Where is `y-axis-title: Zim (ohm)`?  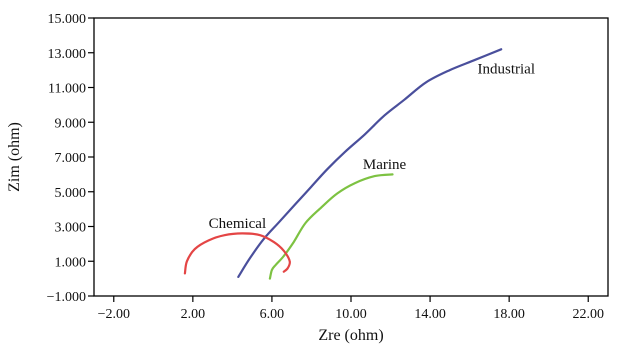 y-axis-title: Zim (ohm) is located at coordinates (14, 157).